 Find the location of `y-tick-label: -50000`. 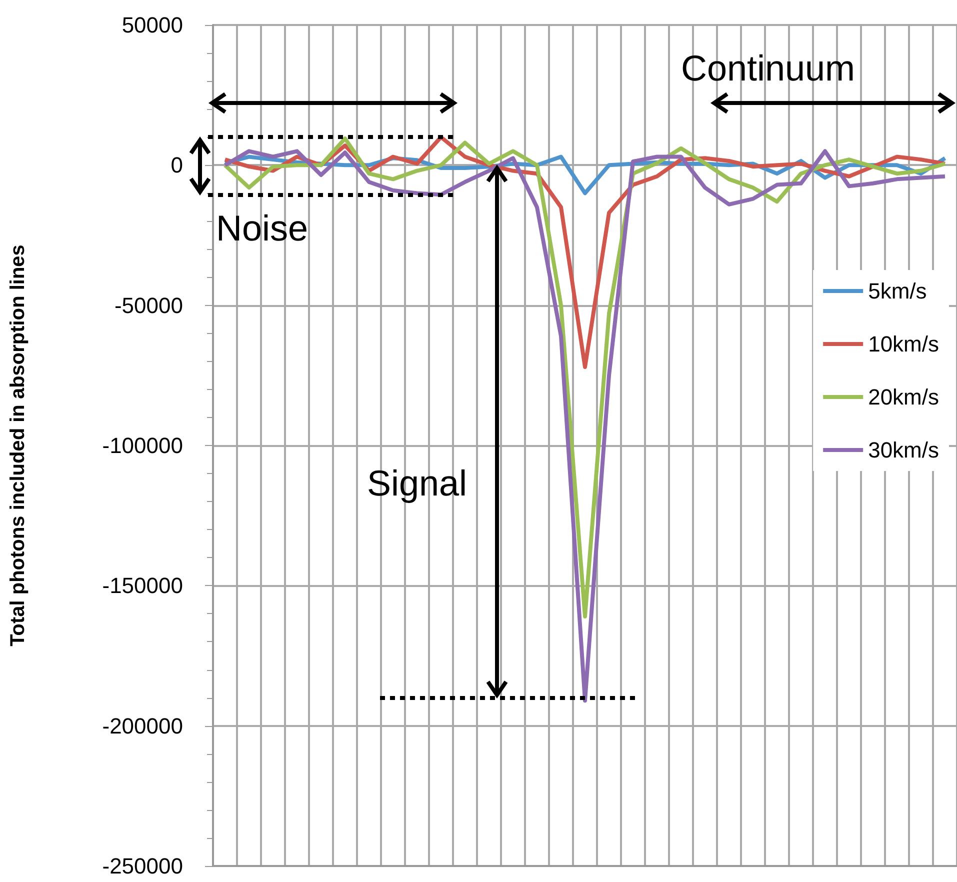

y-tick-label: -50000 is located at coordinates (148, 305).